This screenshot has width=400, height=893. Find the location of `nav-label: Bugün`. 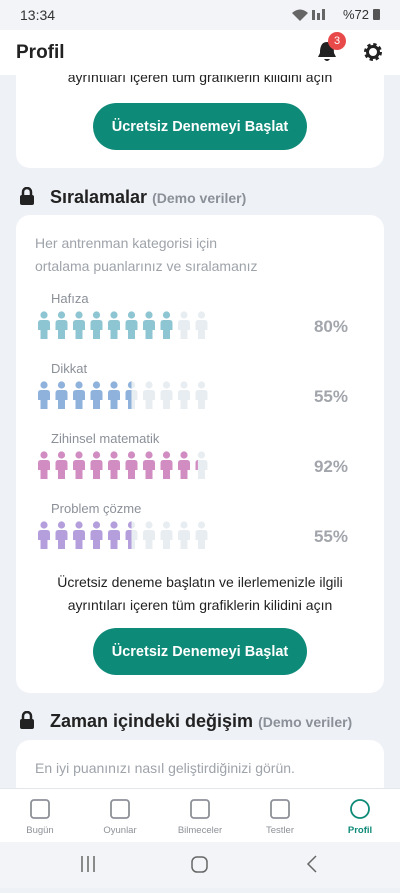

nav-label: Bugün is located at coordinates (40, 830).